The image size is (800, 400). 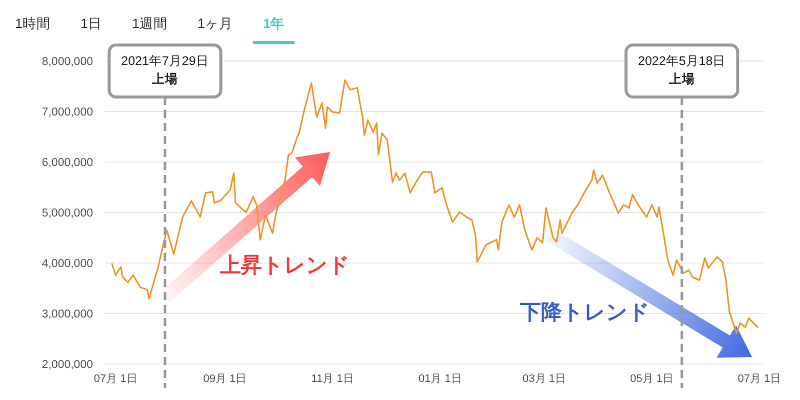 I want to click on text: 1ヶ月, so click(x=216, y=23).